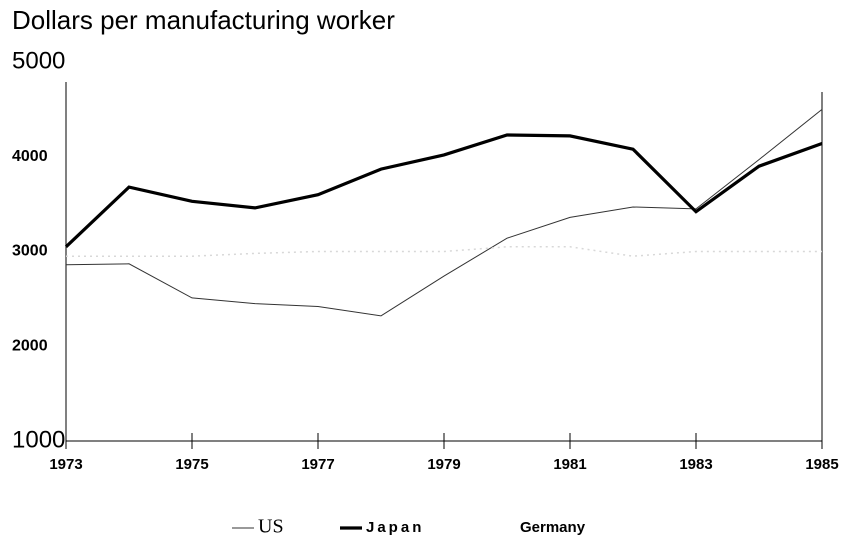 This screenshot has width=847, height=544. I want to click on legend-label: Germany, so click(553, 527).